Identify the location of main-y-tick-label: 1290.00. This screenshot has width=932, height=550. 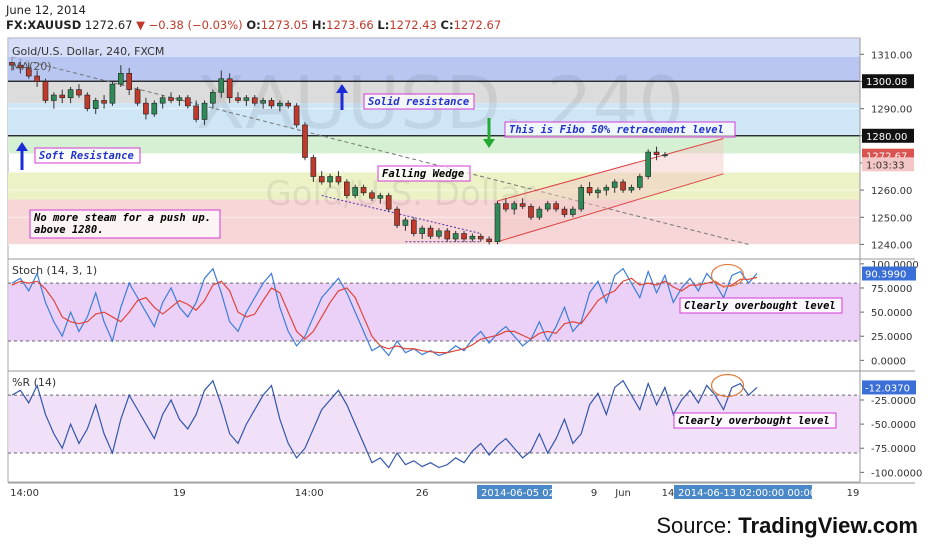
(891, 110).